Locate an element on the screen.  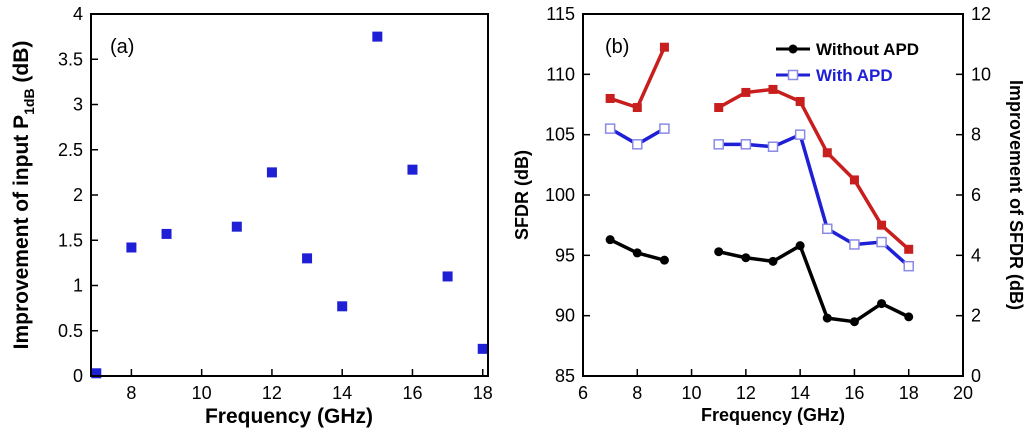
y-tick-label-a-6: 3 is located at coordinates (78, 105).